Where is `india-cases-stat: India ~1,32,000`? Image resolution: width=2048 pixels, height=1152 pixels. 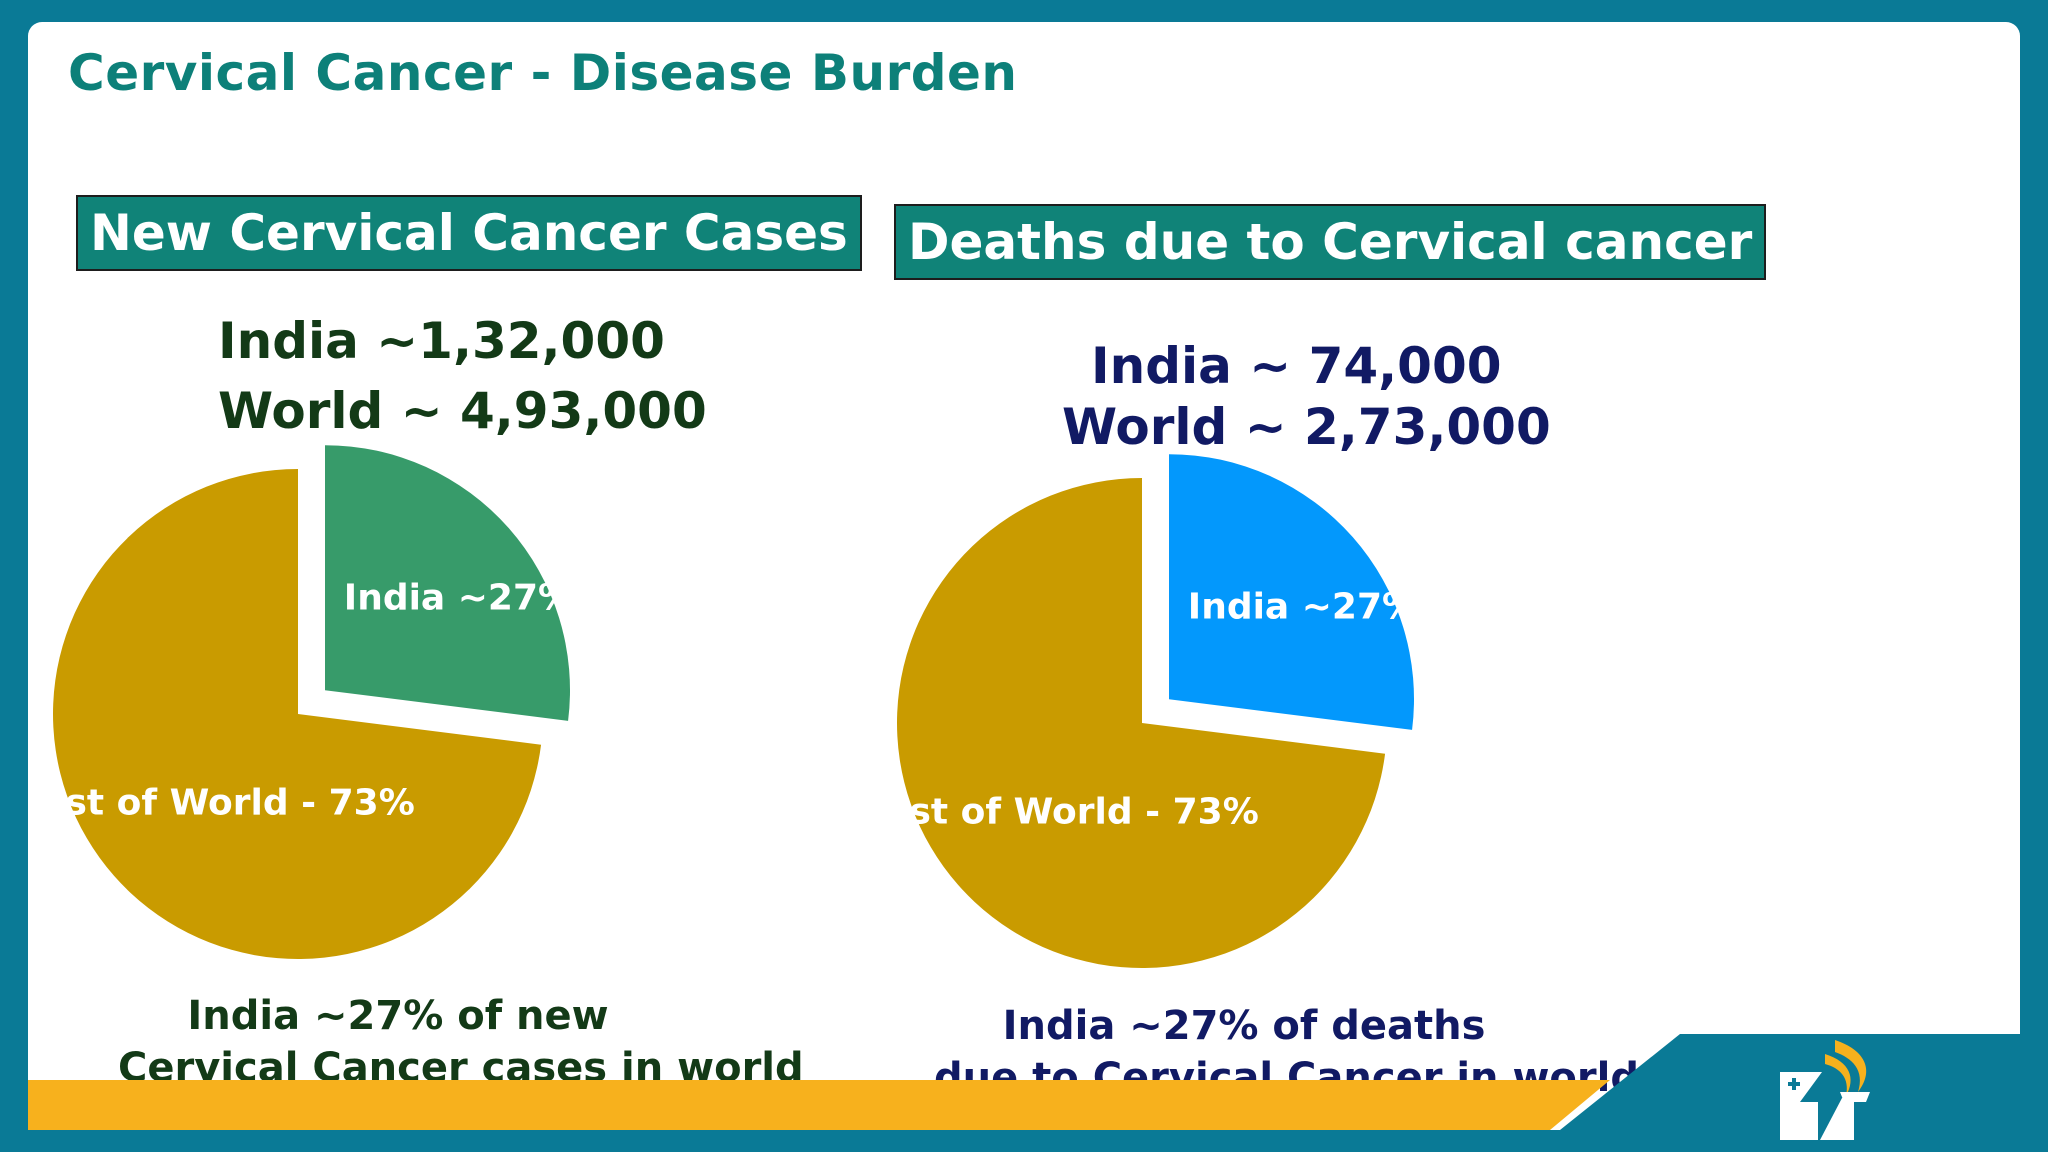 india-cases-stat: India ~1,32,000 is located at coordinates (441, 341).